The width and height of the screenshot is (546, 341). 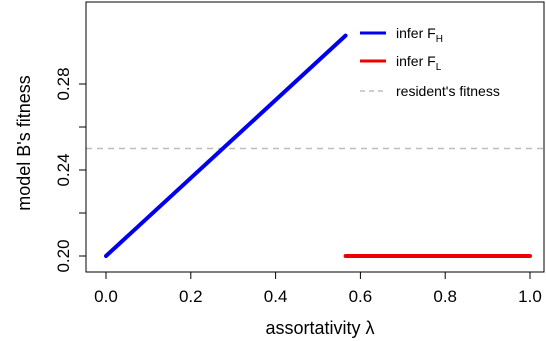 I want to click on x-tick-label: 0.2, so click(x=191, y=296).